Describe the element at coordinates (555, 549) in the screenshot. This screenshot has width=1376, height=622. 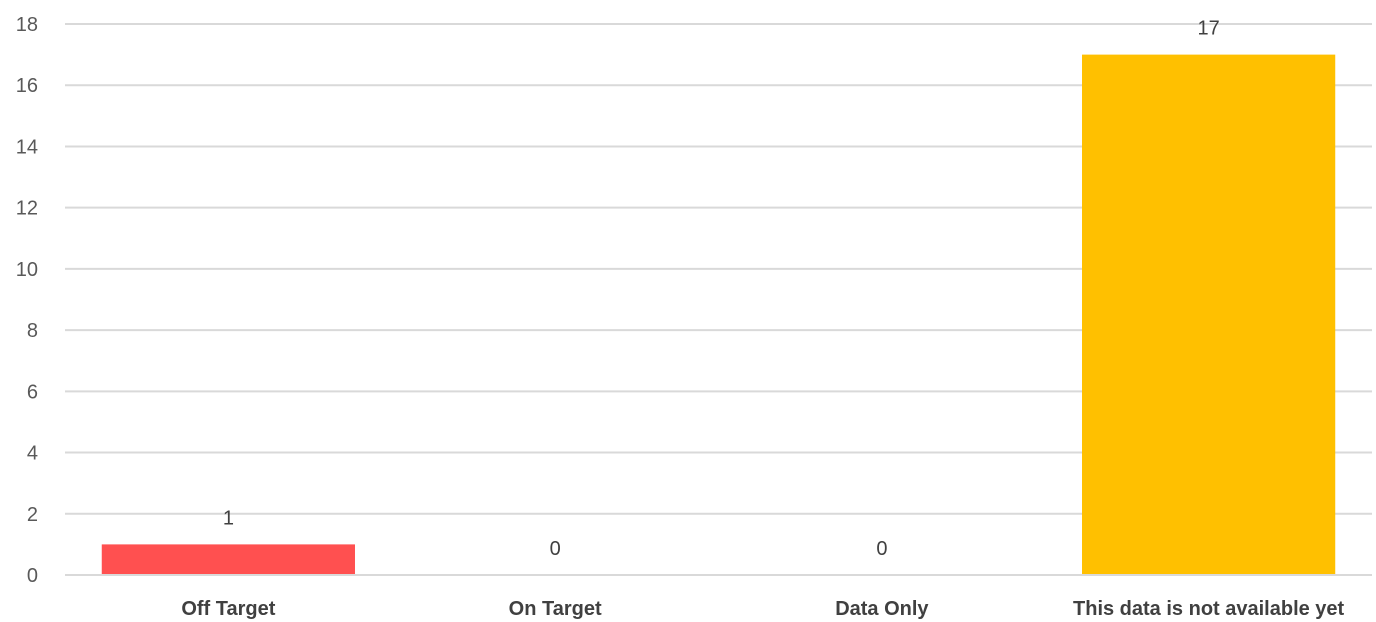
I see `data-label-on-target: 0` at that location.